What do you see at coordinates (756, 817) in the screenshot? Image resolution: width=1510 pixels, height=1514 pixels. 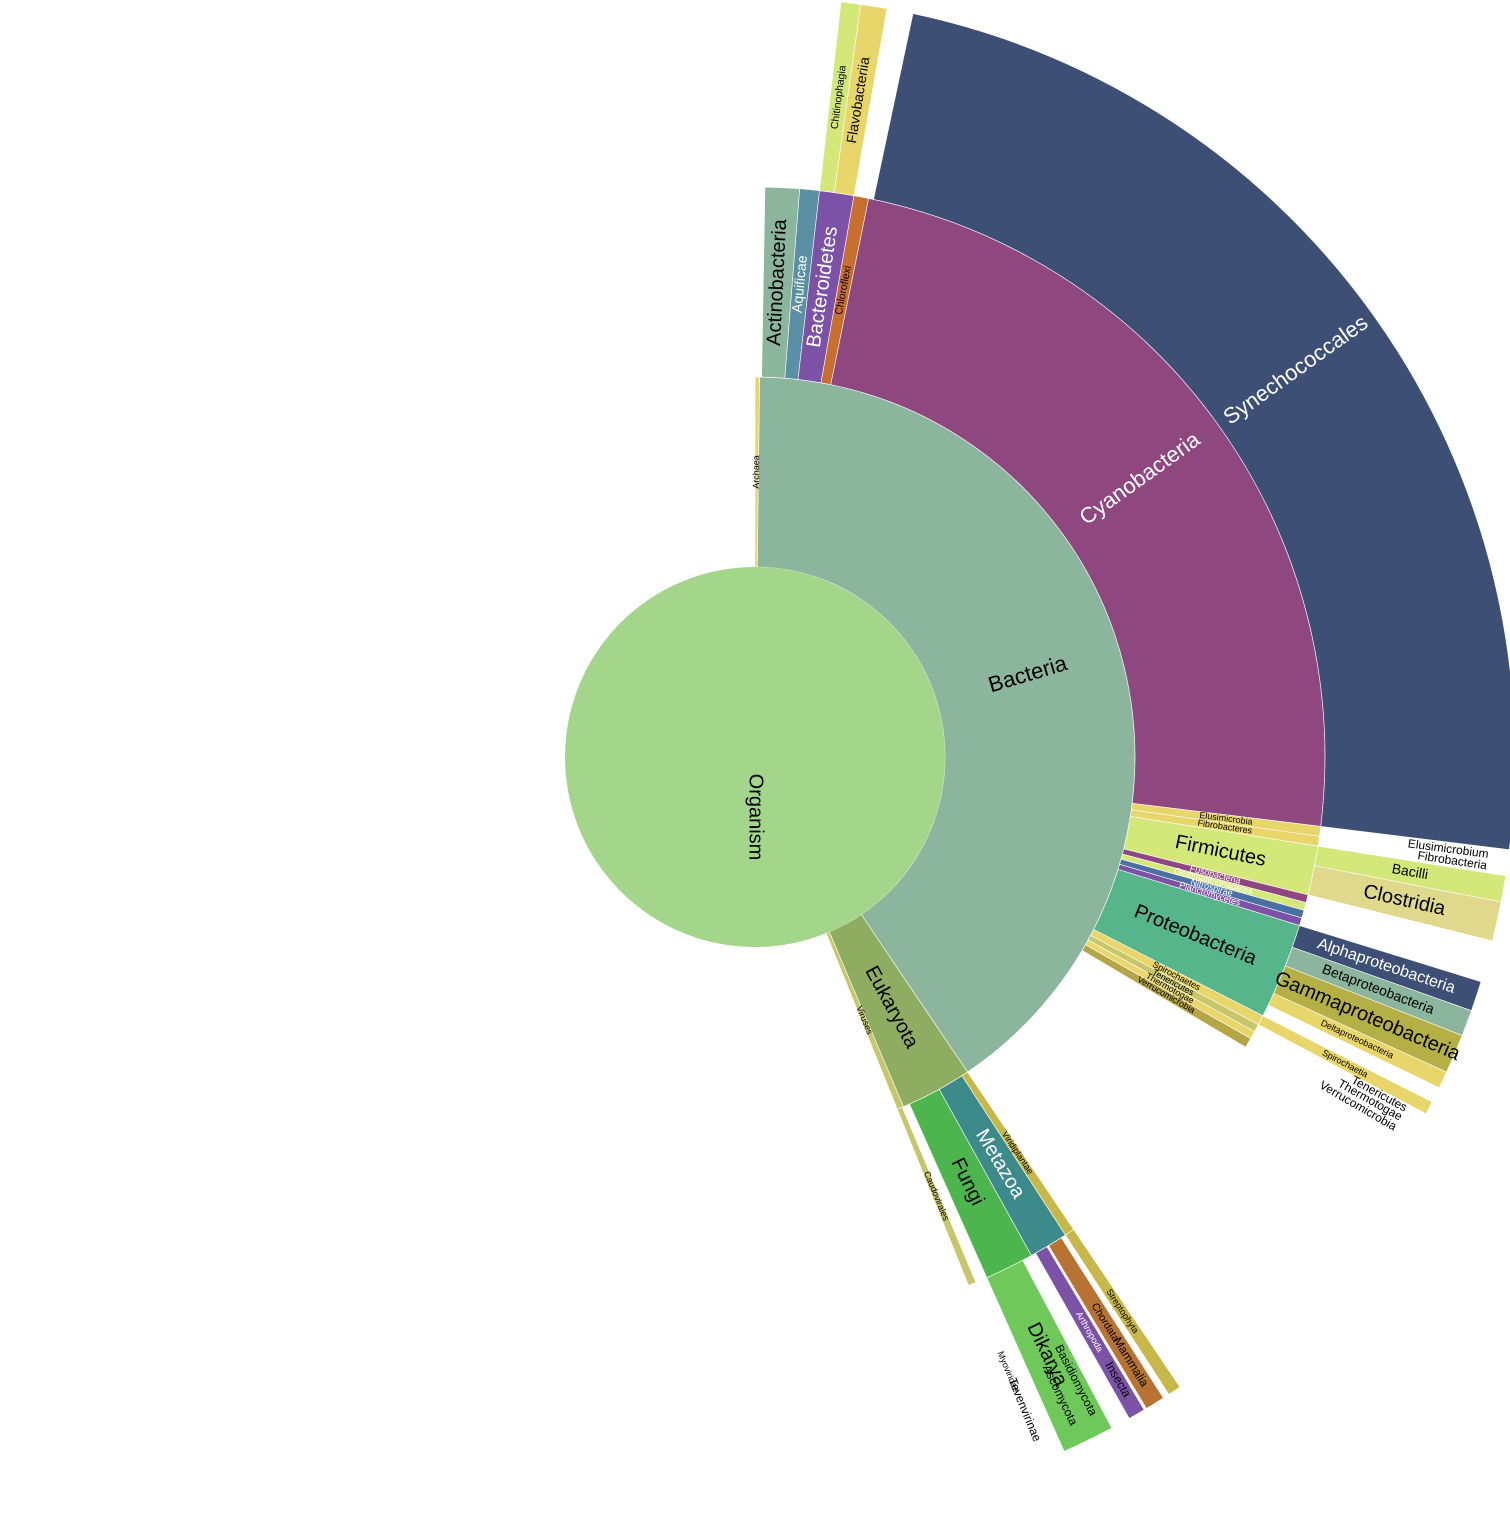 I see `center-label: Organism` at bounding box center [756, 817].